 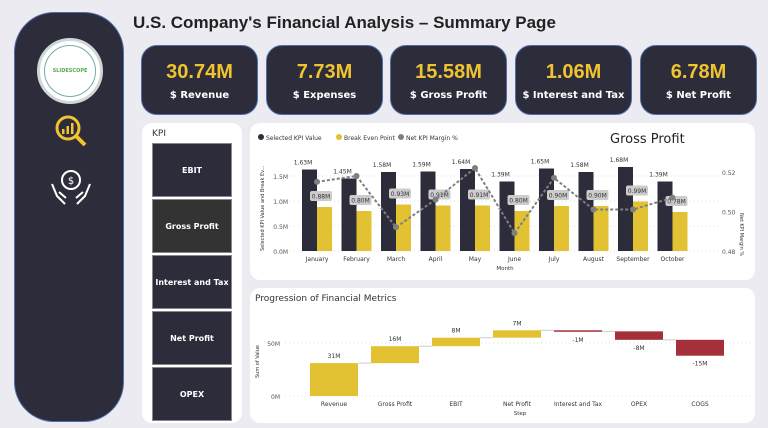 What do you see at coordinates (456, 404) in the screenshot?
I see `x-tick-label: EBIT` at bounding box center [456, 404].